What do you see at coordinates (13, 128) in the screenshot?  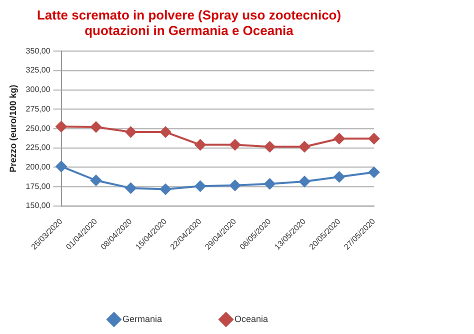 I see `y-axis-title: Prezzo (euro/100 kg)` at bounding box center [13, 128].